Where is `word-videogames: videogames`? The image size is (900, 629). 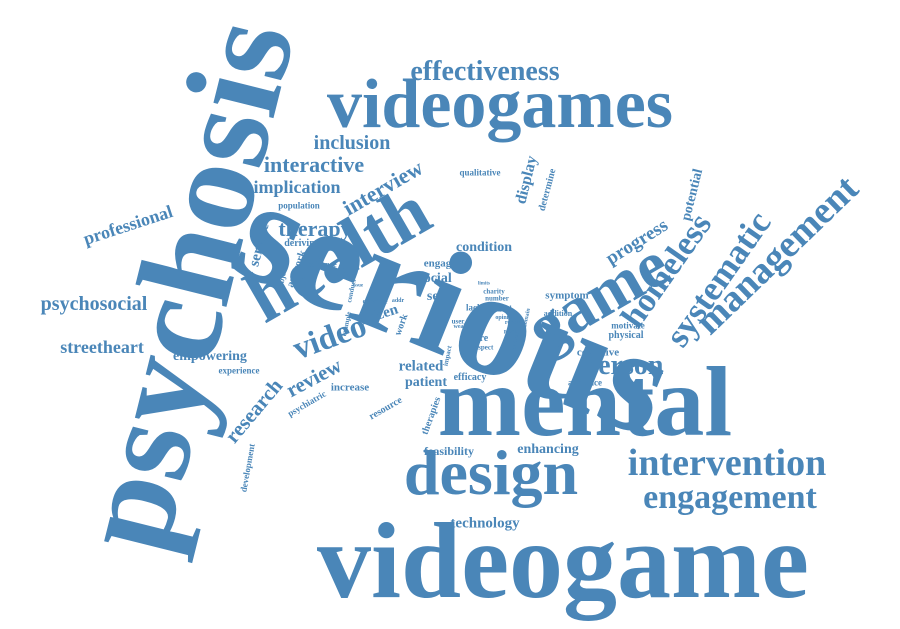
word-videogames: videogames is located at coordinates (500, 104).